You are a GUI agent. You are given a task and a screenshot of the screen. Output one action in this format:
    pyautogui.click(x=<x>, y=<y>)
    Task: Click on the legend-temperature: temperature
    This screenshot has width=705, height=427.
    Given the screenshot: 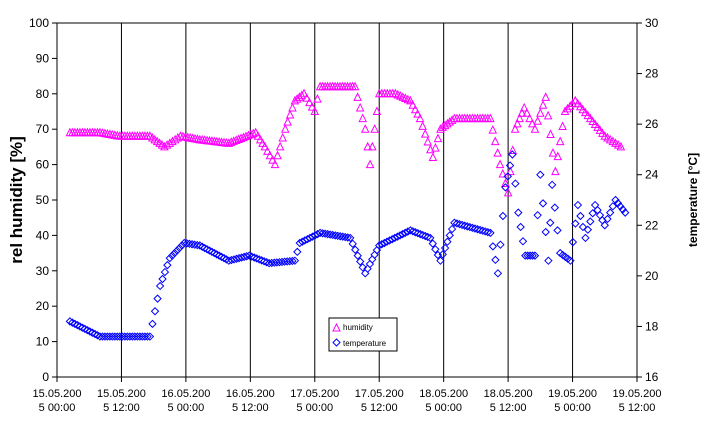 What is the action you would take?
    pyautogui.click(x=365, y=343)
    